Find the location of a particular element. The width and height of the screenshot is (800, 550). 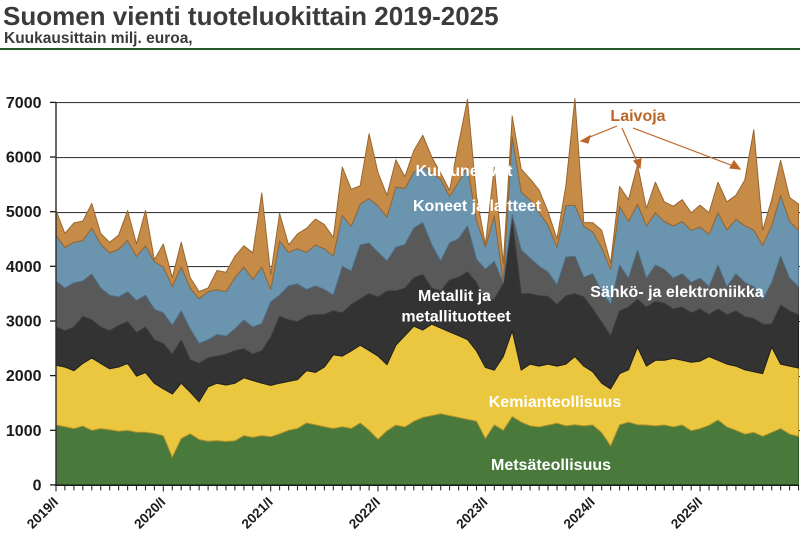

svg-text: Kemianteollisuus is located at coordinates (555, 402).